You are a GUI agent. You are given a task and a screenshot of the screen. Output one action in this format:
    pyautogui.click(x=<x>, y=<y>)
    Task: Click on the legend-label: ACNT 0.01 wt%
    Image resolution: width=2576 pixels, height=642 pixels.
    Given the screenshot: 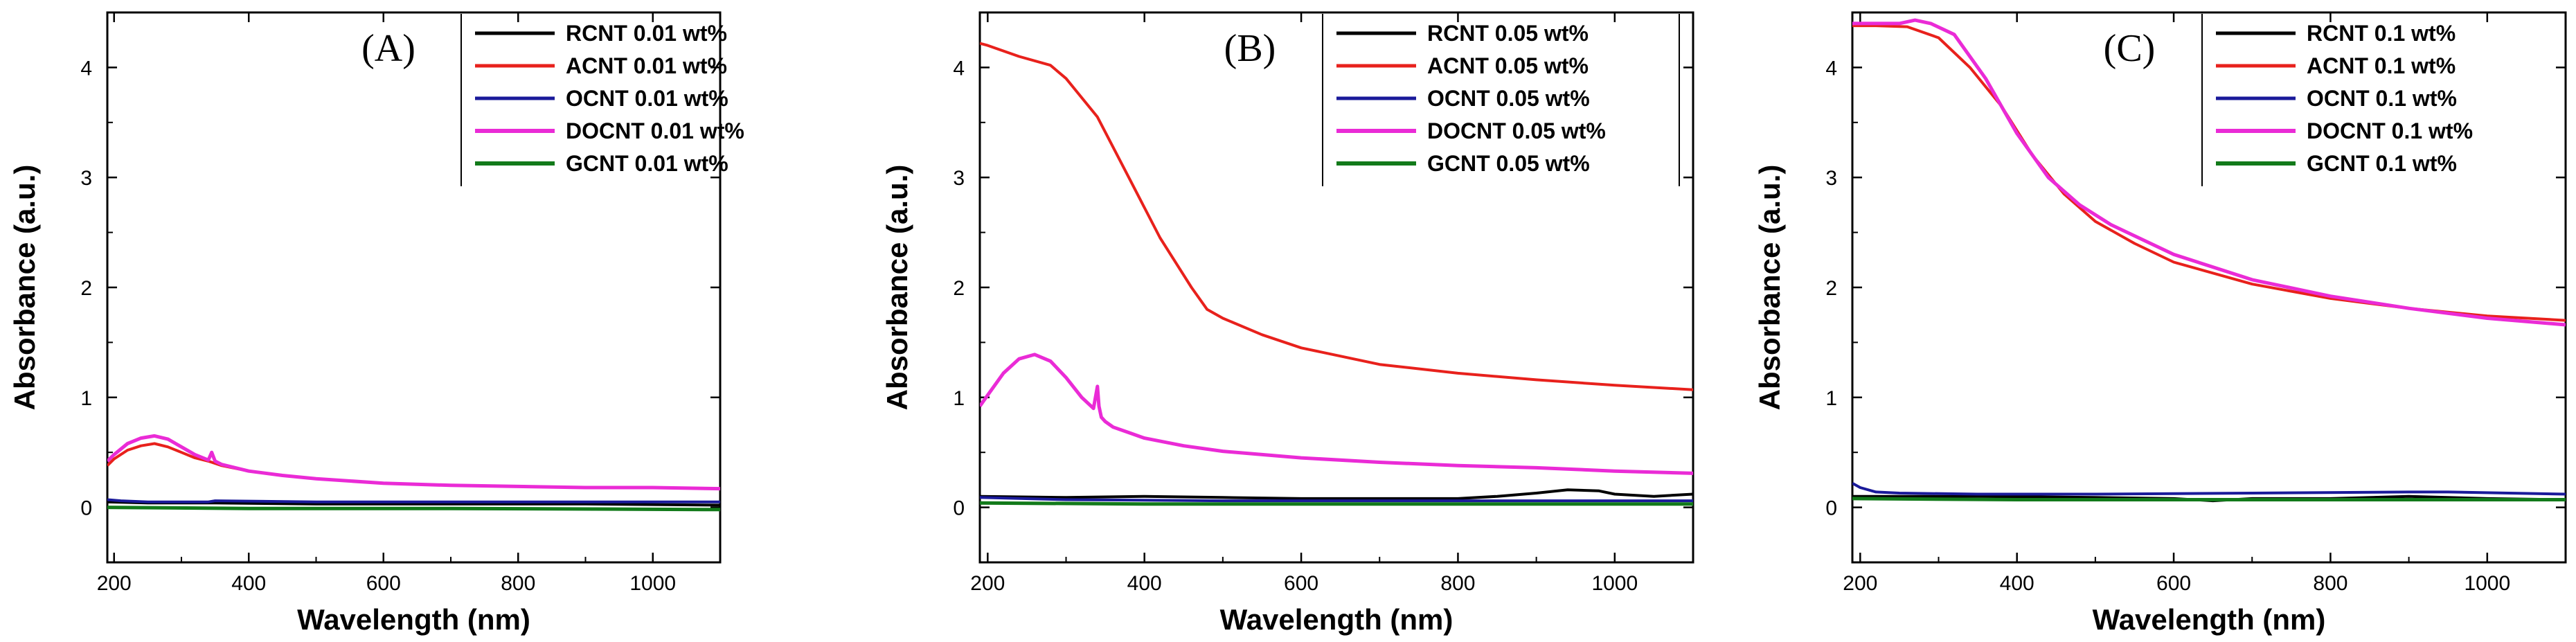 What is the action you would take?
    pyautogui.click(x=646, y=65)
    